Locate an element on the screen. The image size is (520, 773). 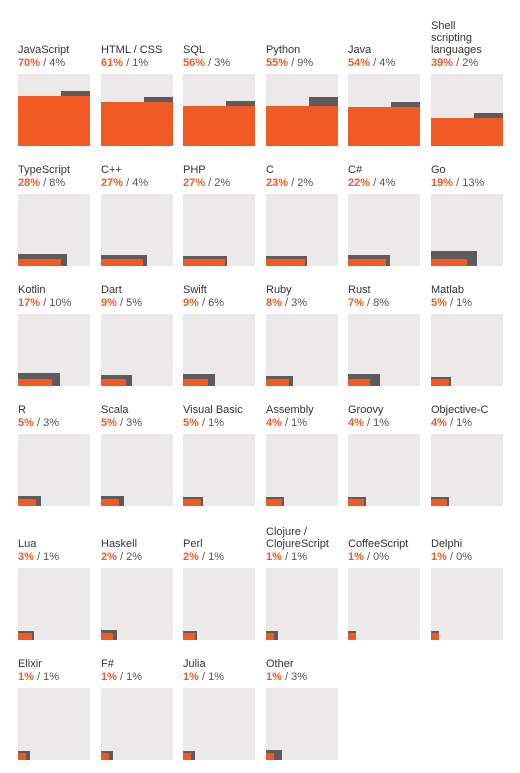
language-panel: Matlab 5% / 1% is located at coordinates (467, 386).